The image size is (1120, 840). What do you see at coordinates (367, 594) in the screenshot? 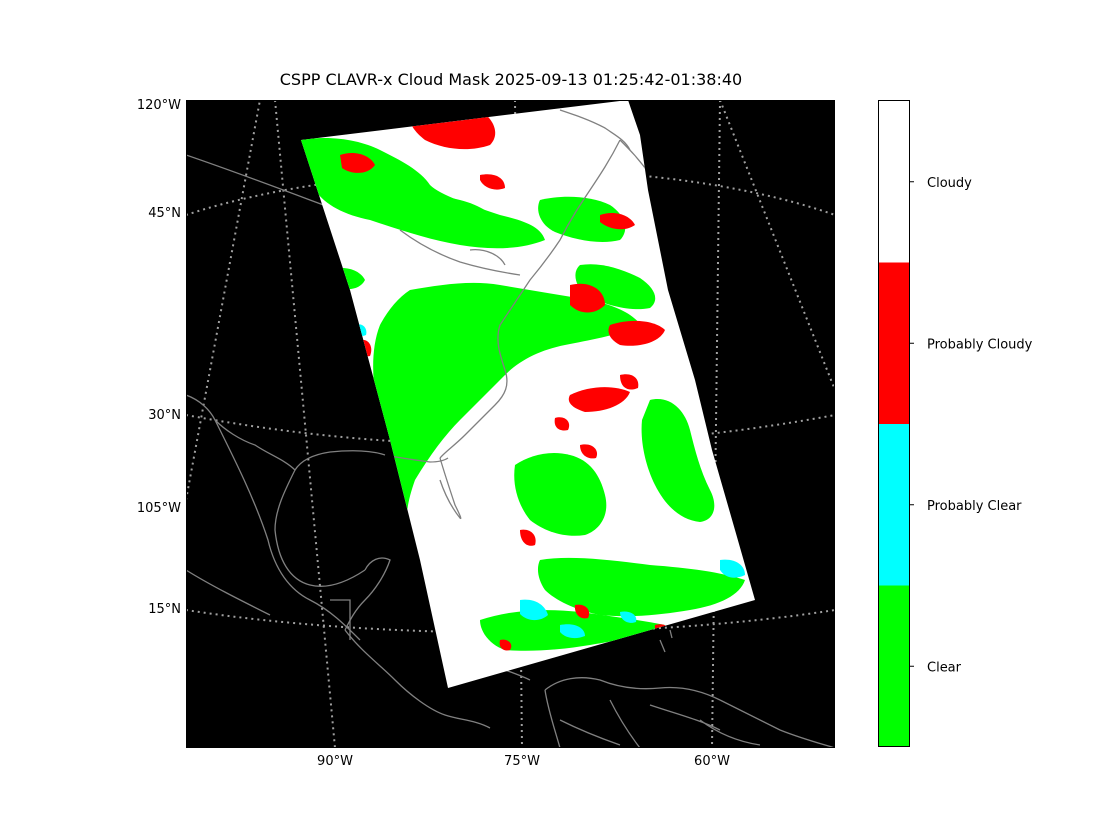
I see `yucatan` at bounding box center [367, 594].